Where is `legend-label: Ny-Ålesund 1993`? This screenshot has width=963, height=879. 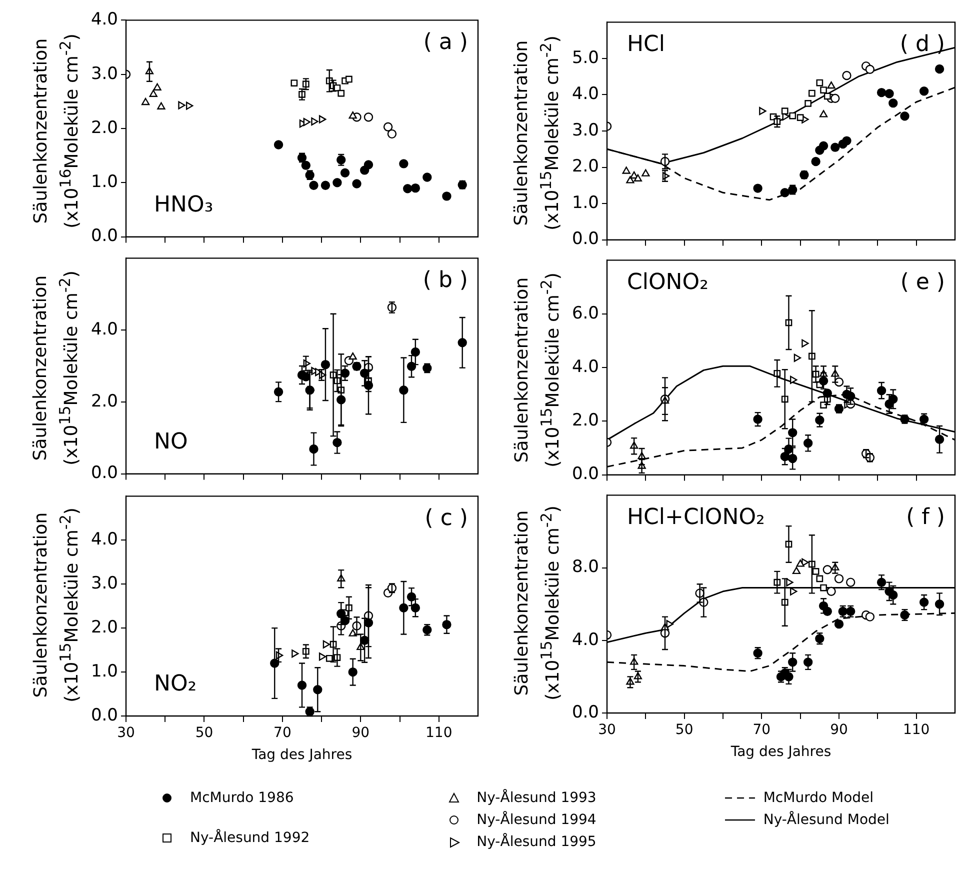 legend-label: Ny-Ålesund 1993 is located at coordinates (536, 798).